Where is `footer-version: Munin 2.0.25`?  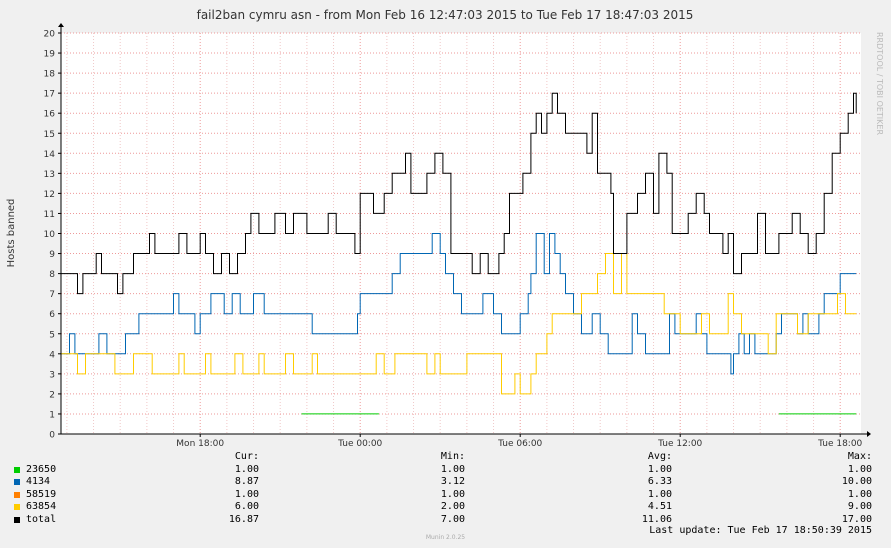 footer-version: Munin 2.0.25 is located at coordinates (445, 537).